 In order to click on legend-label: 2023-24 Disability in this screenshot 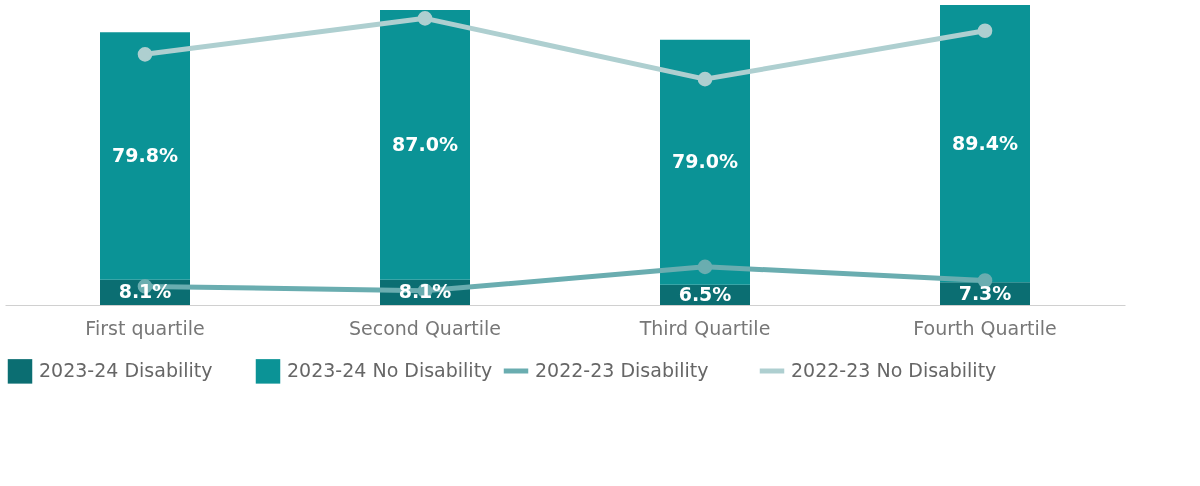, I will do `click(126, 370)`.